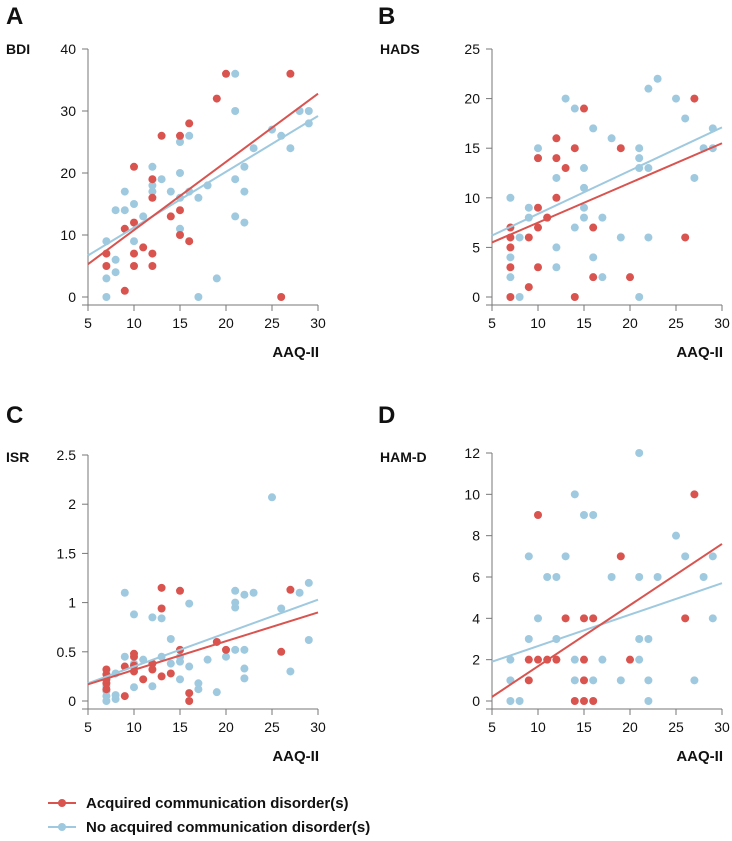 The width and height of the screenshot is (732, 841). I want to click on y-tick-label-d: 2, so click(476, 660).